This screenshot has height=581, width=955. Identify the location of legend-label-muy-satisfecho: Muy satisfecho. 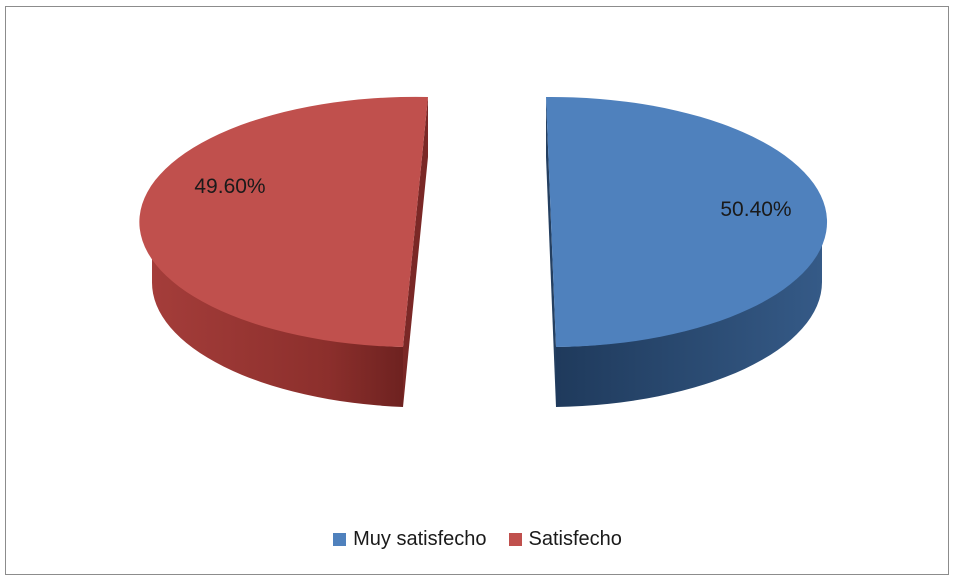
(420, 539).